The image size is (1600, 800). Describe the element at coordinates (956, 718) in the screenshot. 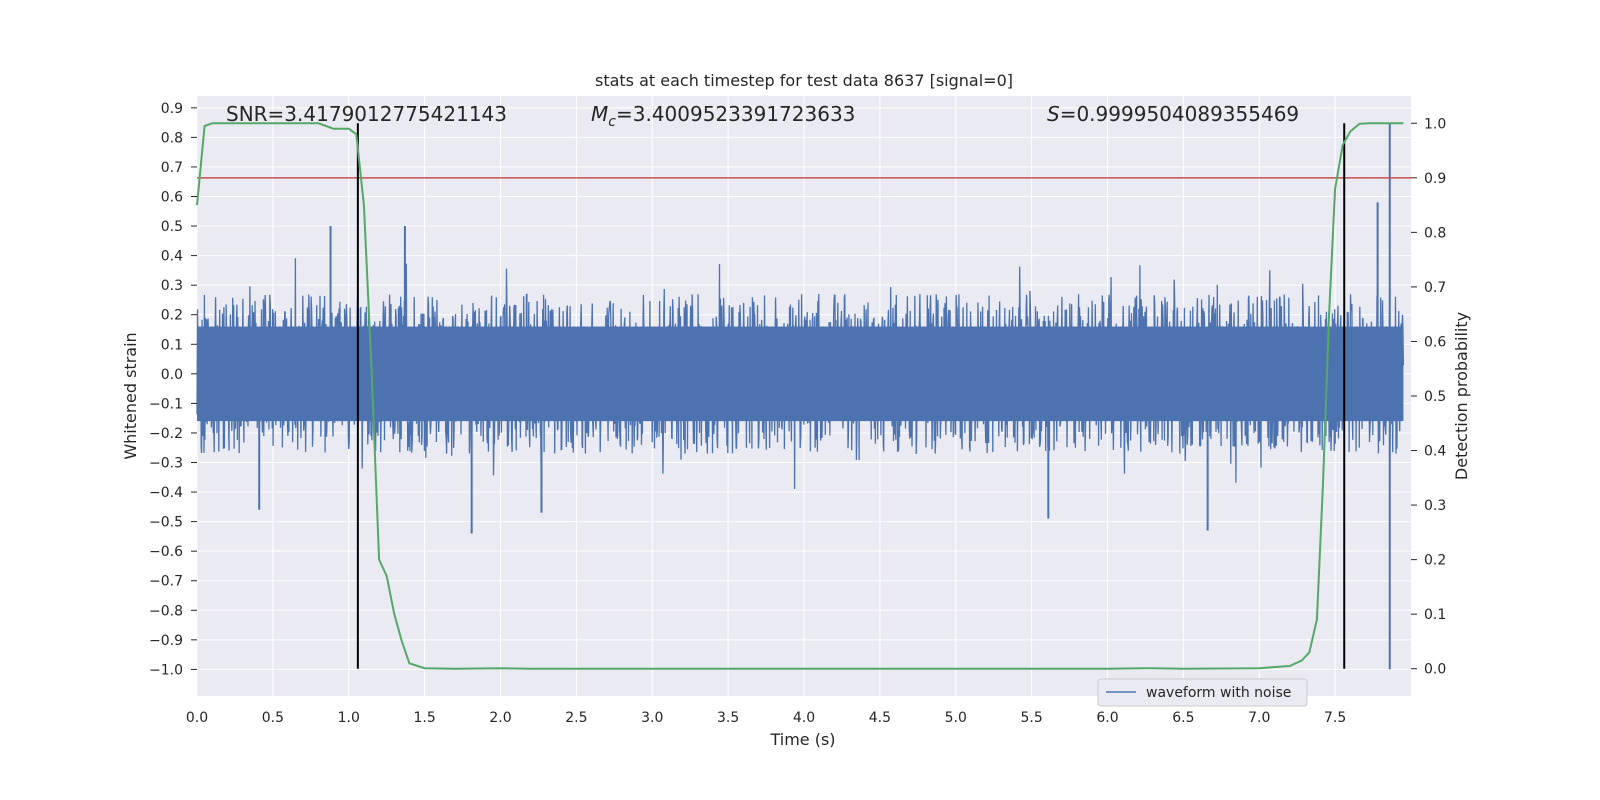

I see `x-tick-label: 5.0` at that location.